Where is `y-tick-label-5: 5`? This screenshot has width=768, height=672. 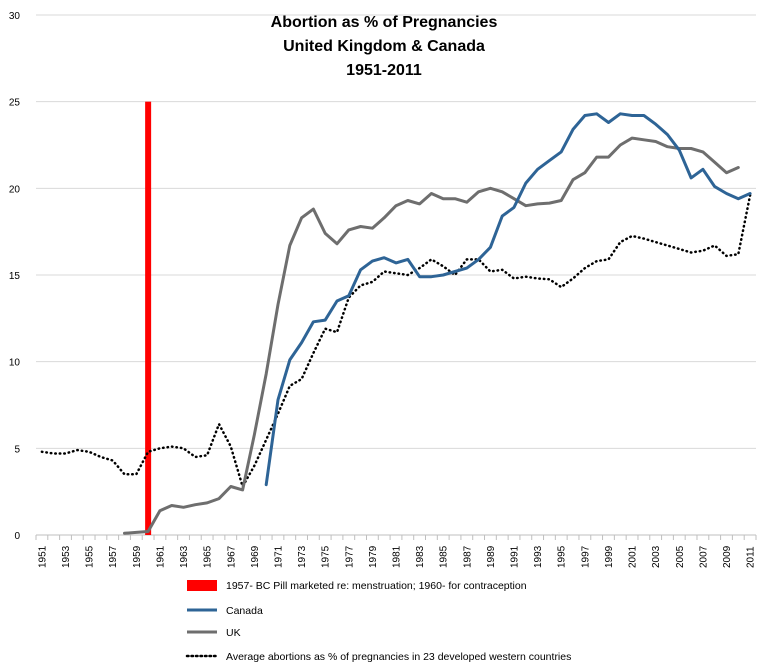 y-tick-label-5: 5 is located at coordinates (17, 449).